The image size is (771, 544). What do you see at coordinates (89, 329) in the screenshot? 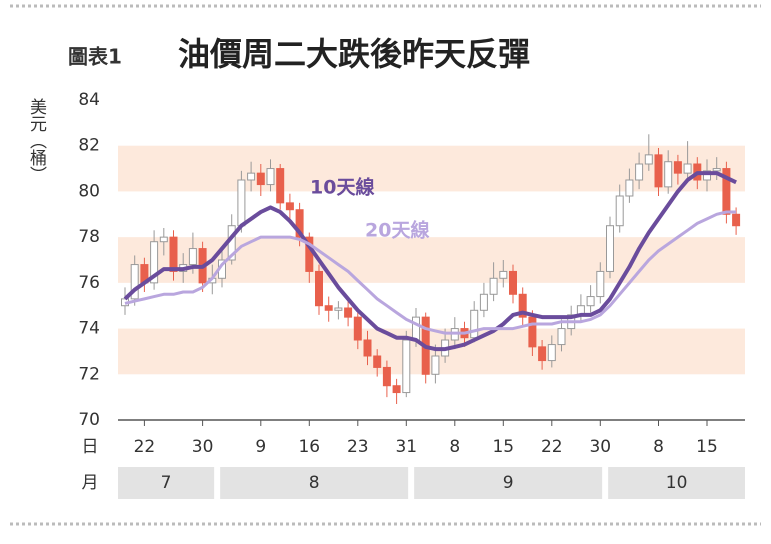
I see `y-tick-label: 74` at bounding box center [89, 329].